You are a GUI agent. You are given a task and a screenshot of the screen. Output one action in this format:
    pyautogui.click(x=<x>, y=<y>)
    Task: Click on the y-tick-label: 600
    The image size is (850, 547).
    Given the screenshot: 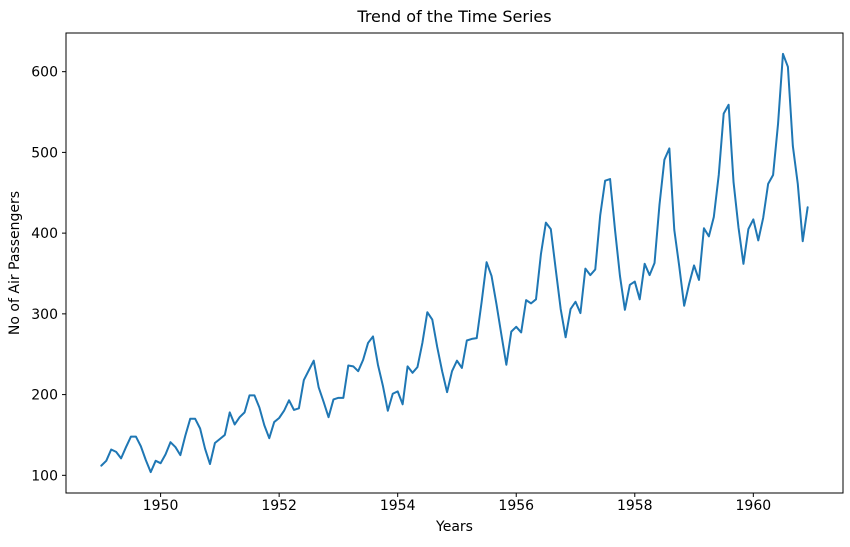 What is the action you would take?
    pyautogui.click(x=44, y=73)
    